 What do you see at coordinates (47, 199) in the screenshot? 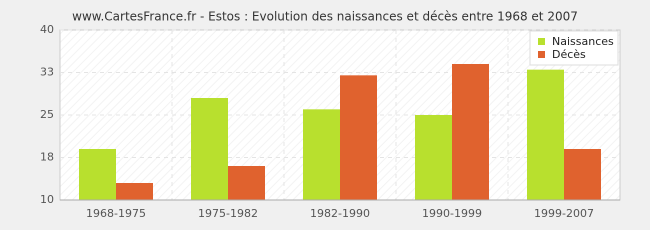
I see `y-tick-label: 10` at bounding box center [47, 199].